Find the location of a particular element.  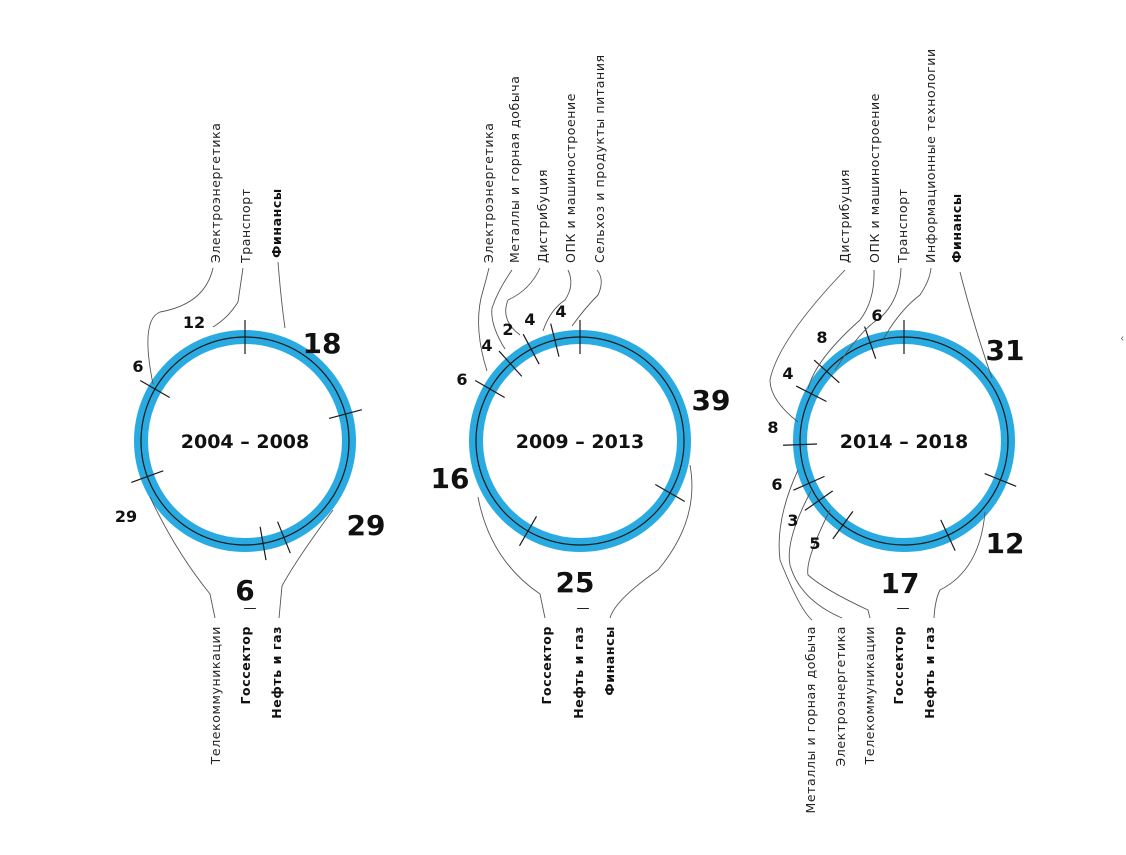

segment-label: Информационные технологии is located at coordinates (930, 155).